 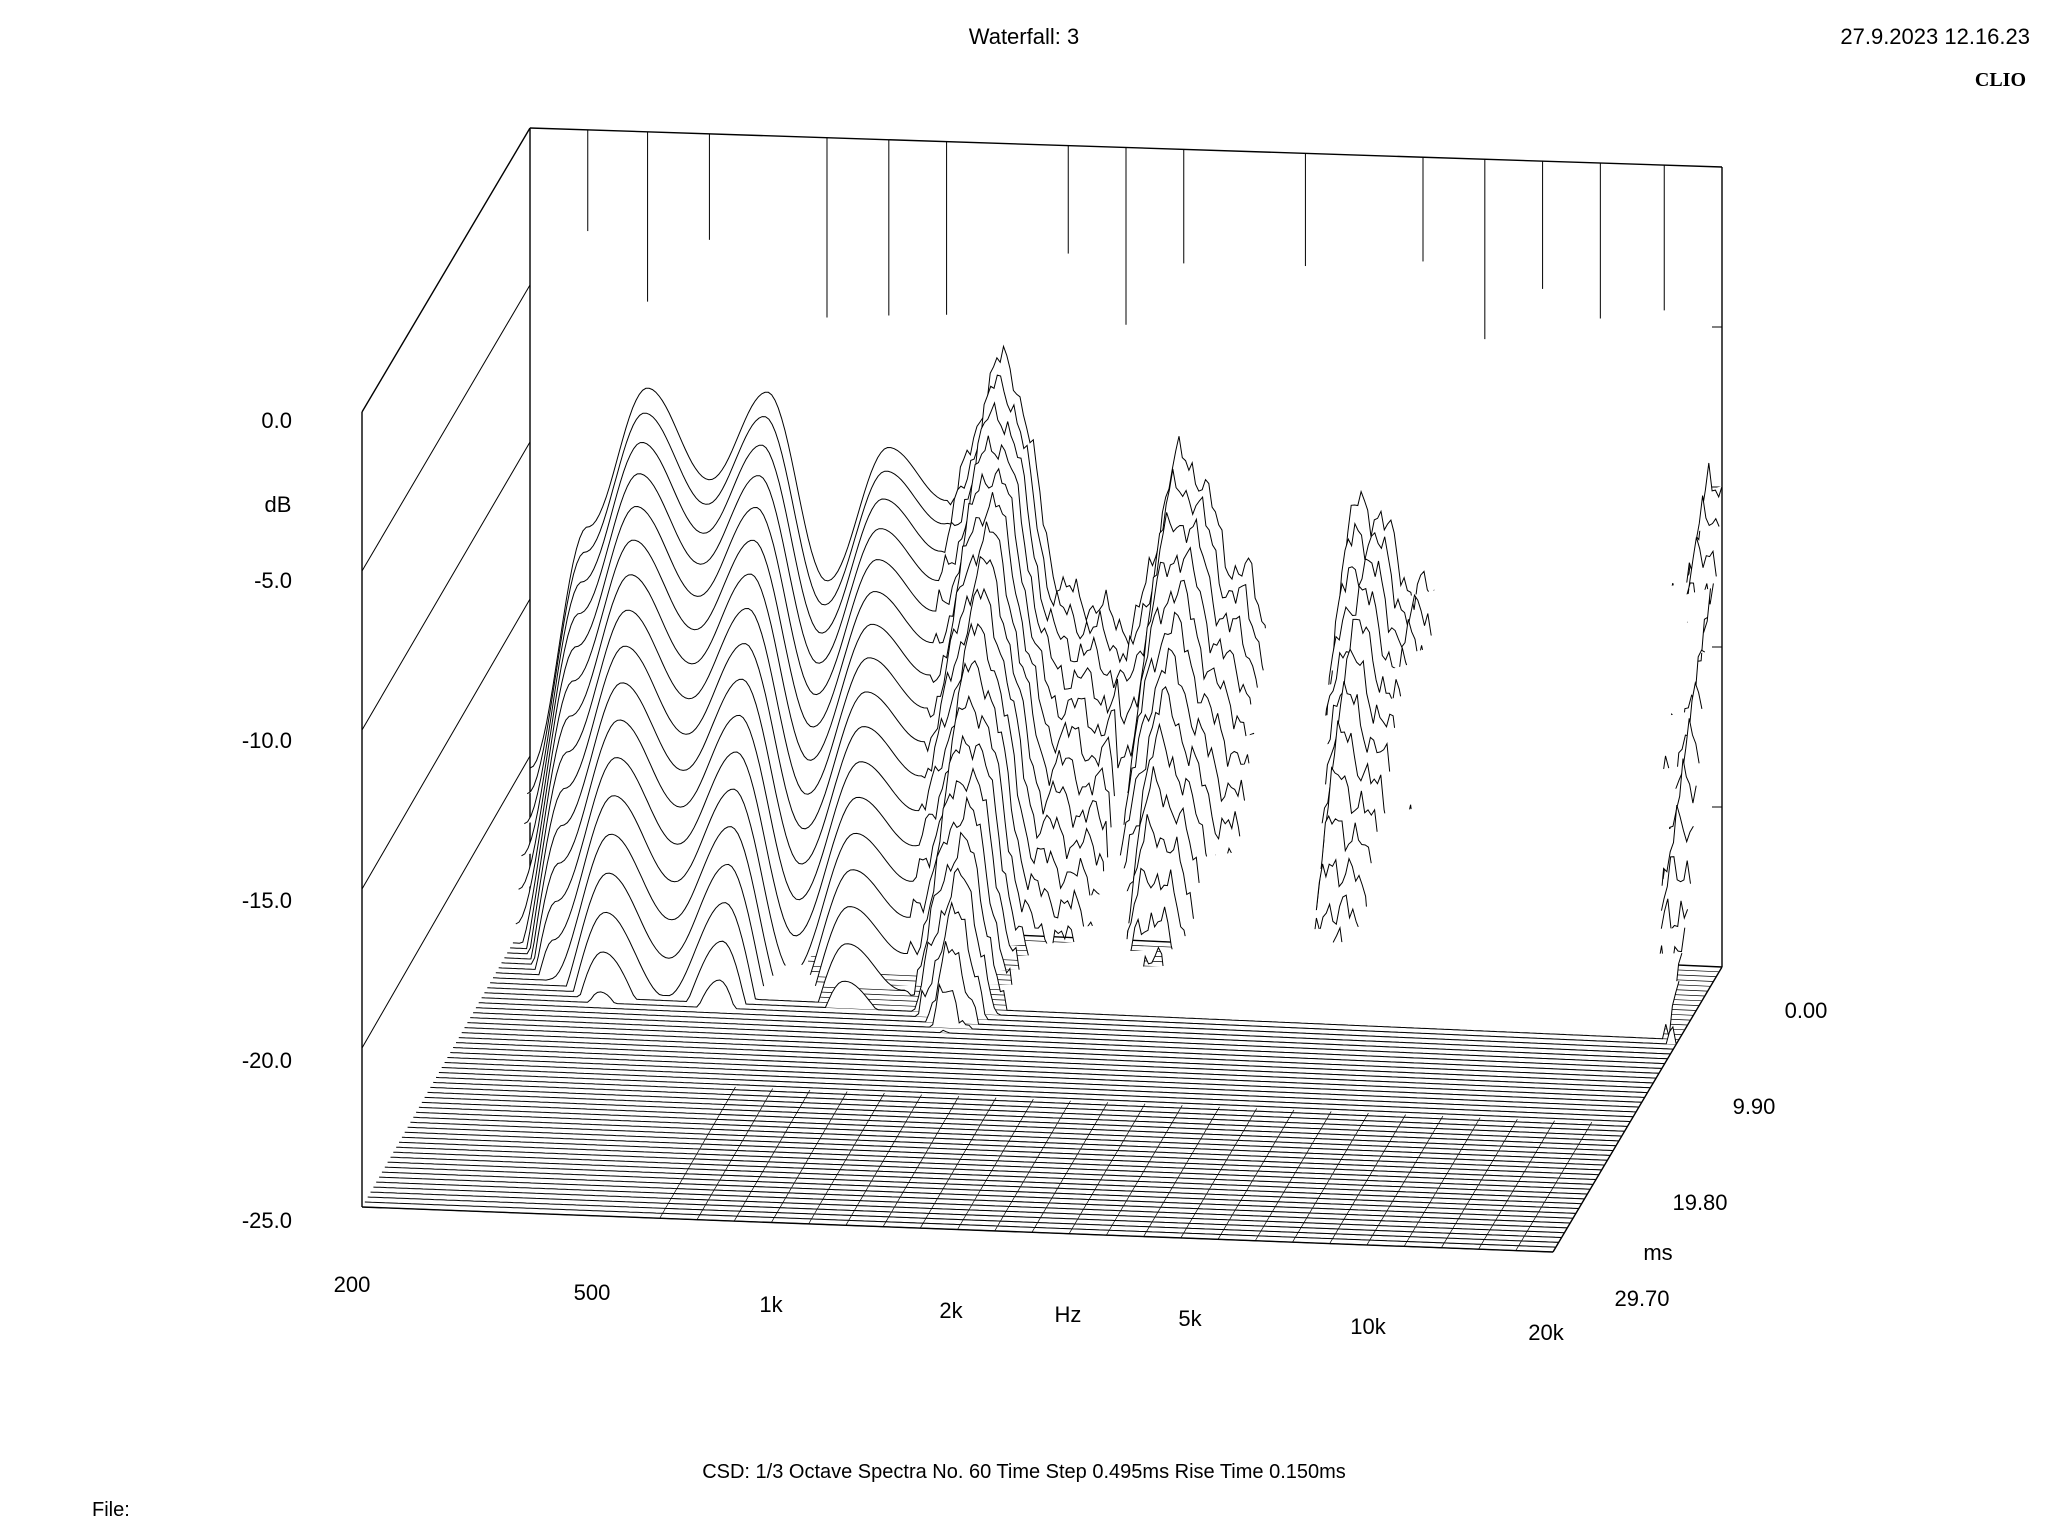 I want to click on chart-title: Waterfall: 3, so click(x=1024, y=36).